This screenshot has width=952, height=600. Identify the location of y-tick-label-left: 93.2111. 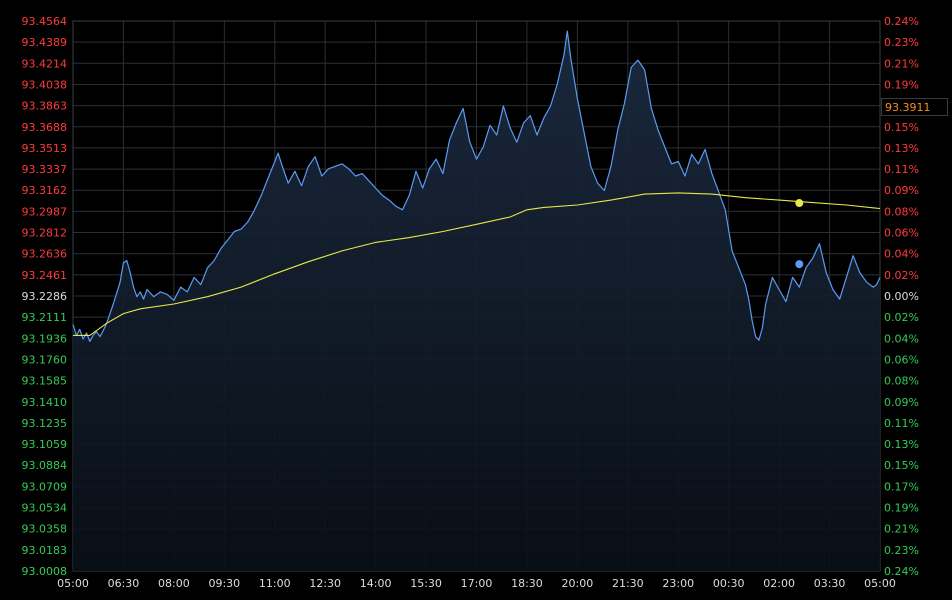
(45, 317).